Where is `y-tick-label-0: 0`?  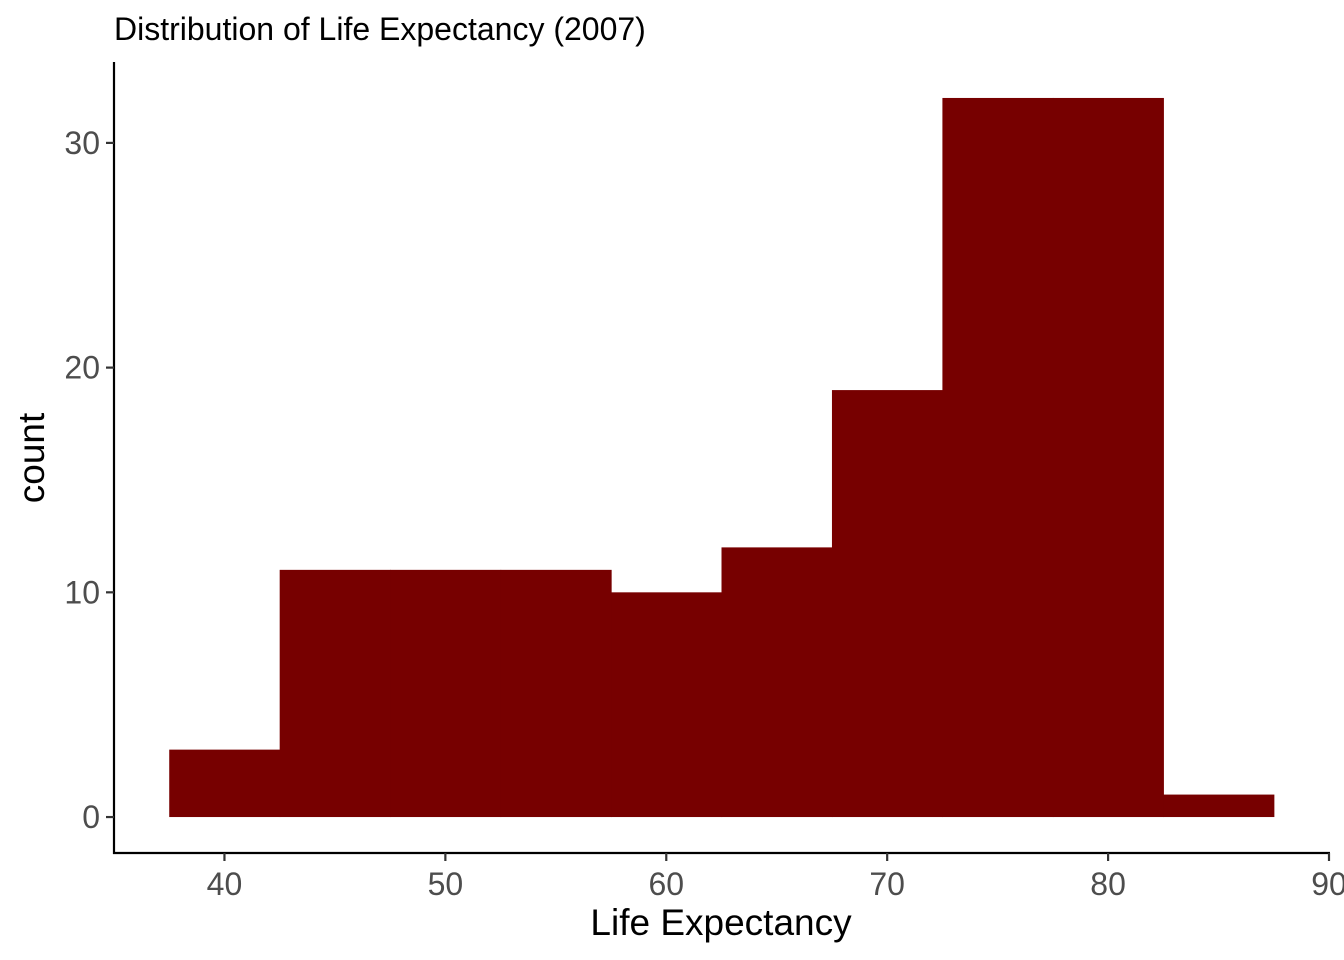
y-tick-label-0: 0 is located at coordinates (91, 817).